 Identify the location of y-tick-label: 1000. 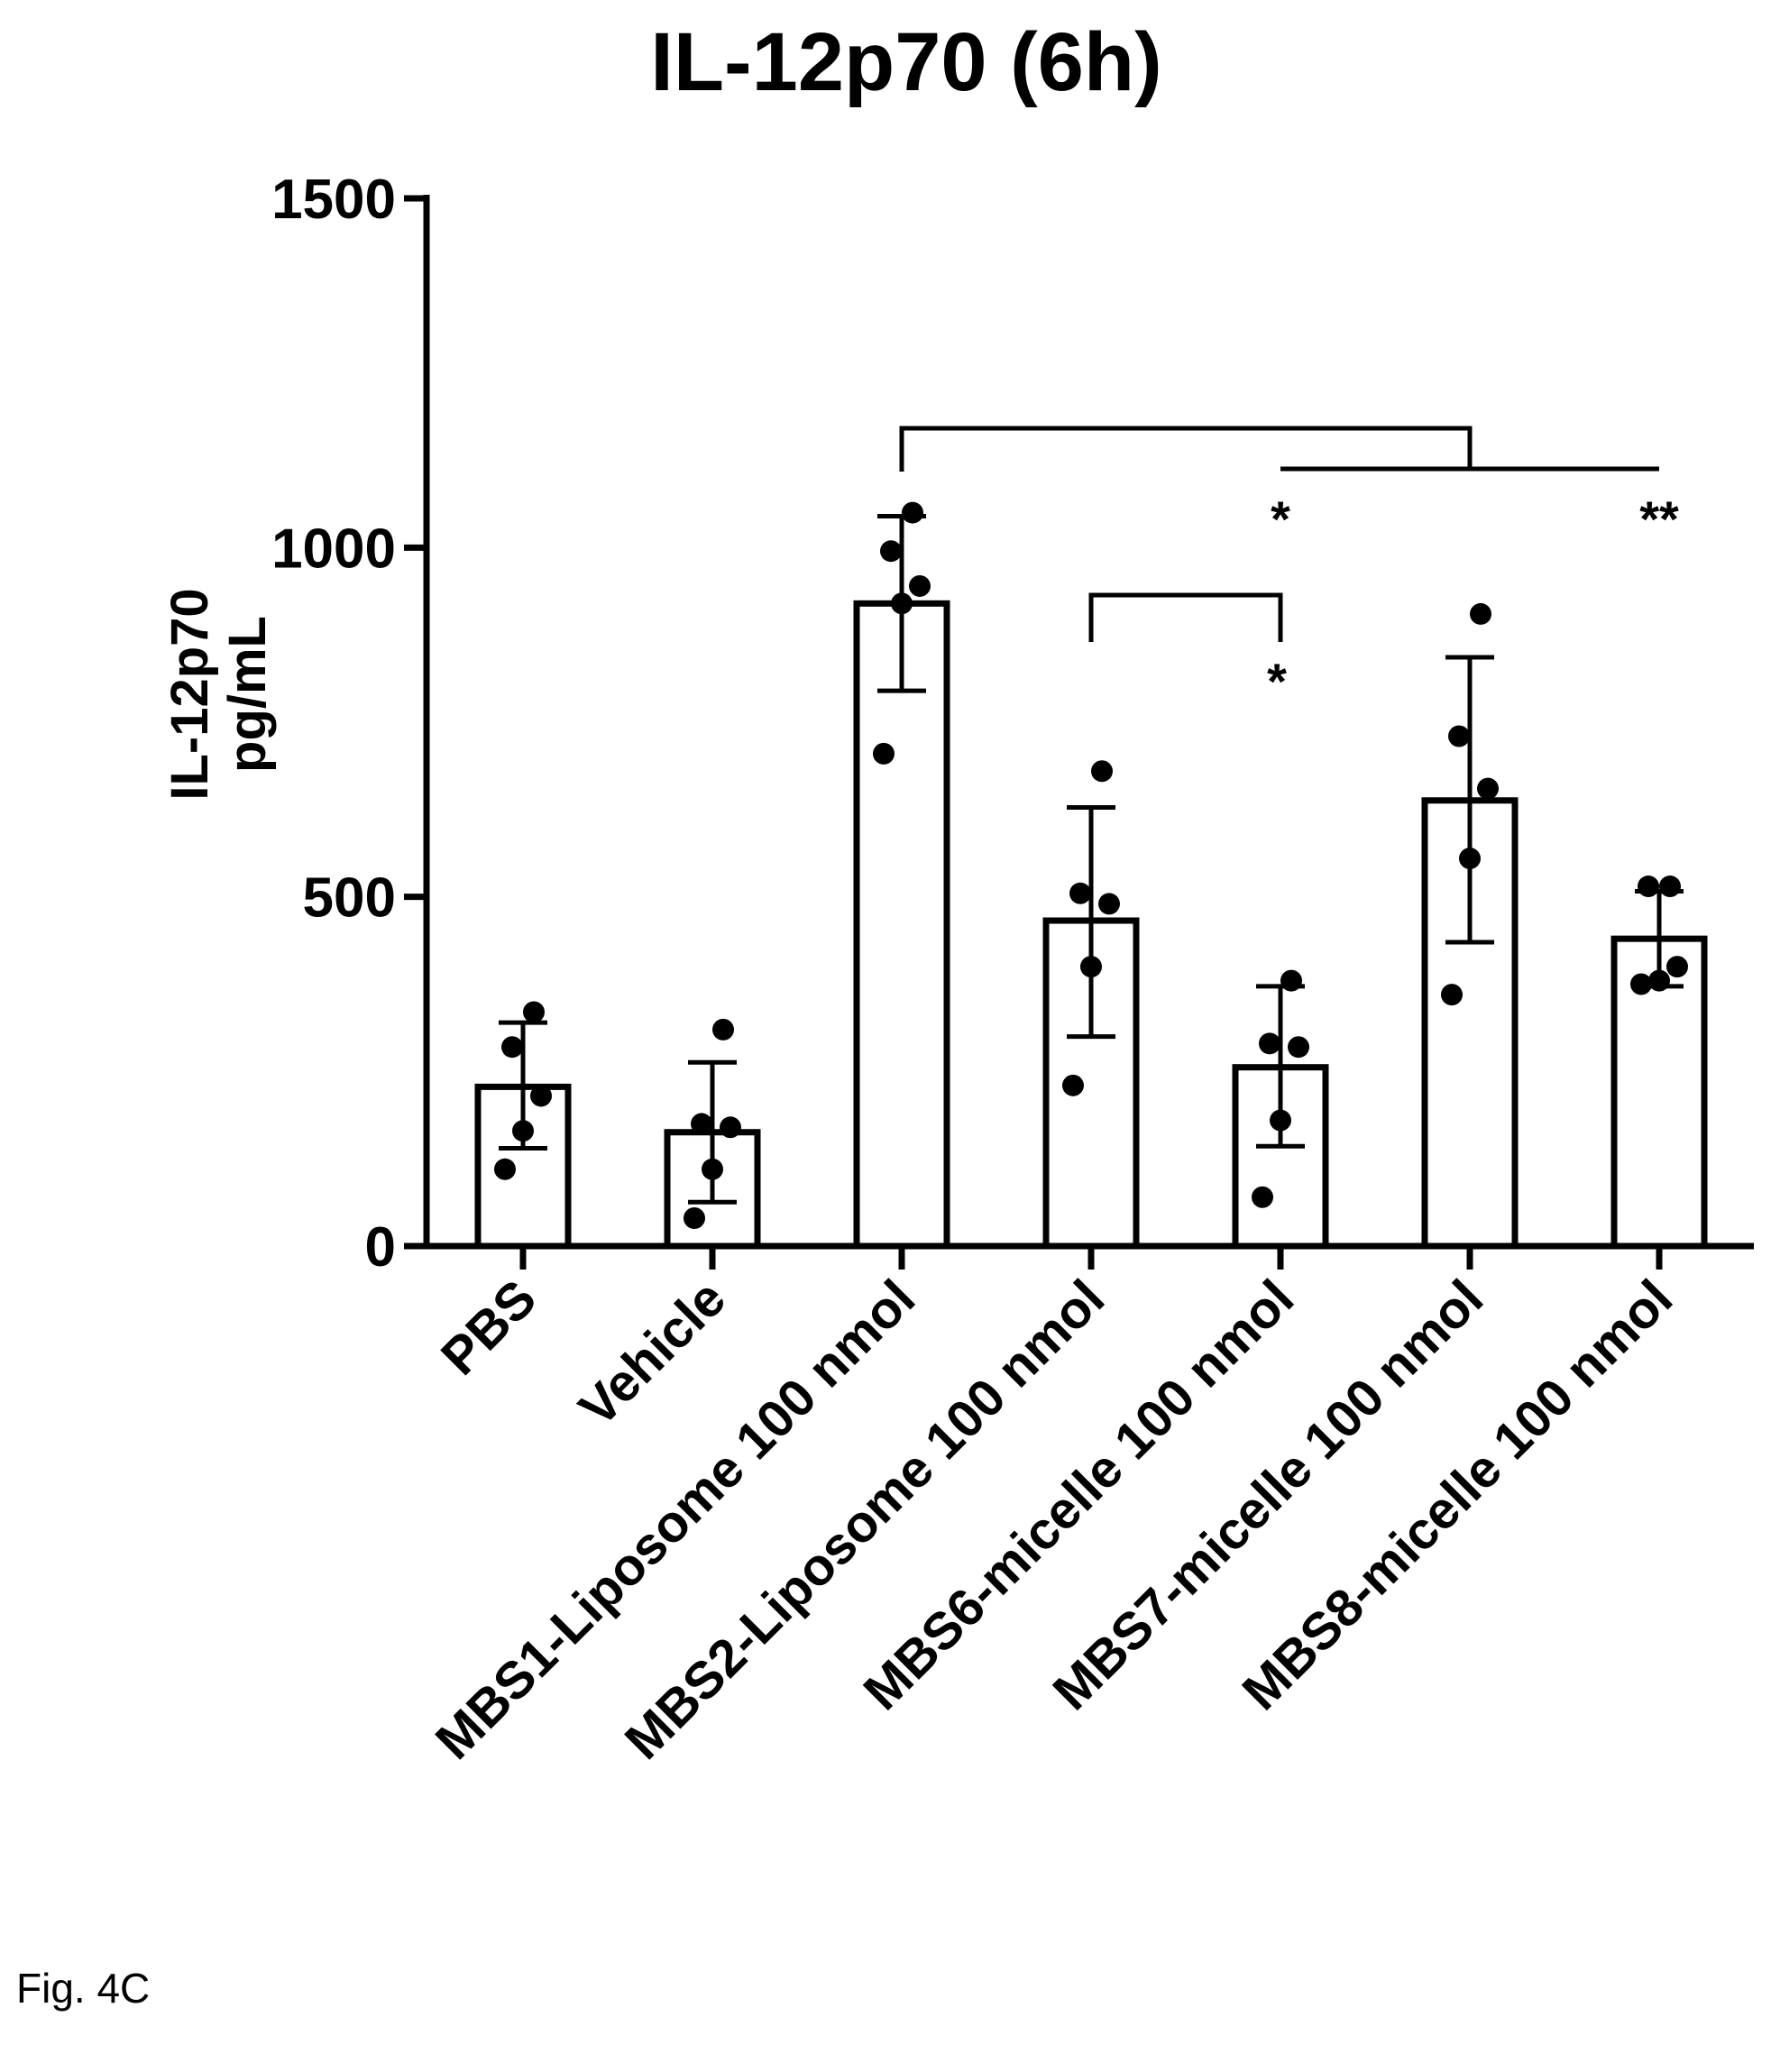
(333, 549).